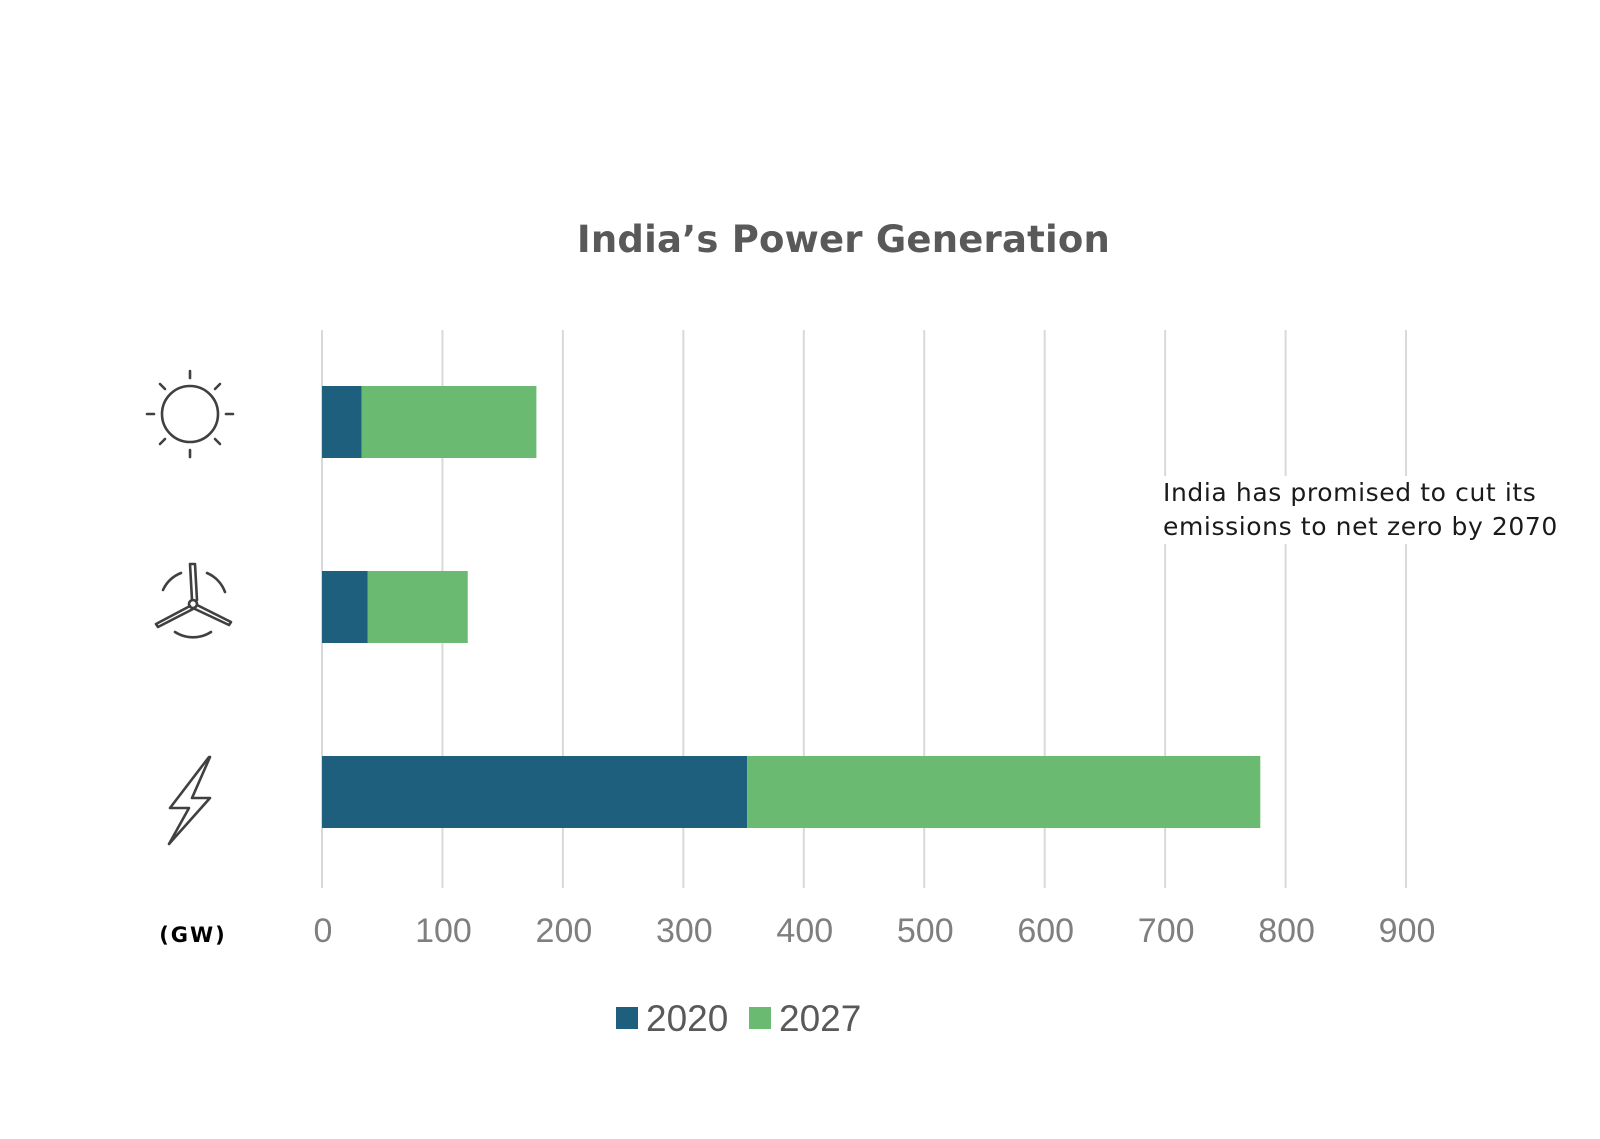 The height and width of the screenshot is (1139, 1600). What do you see at coordinates (443, 931) in the screenshot?
I see `x-tick-label: 100` at bounding box center [443, 931].